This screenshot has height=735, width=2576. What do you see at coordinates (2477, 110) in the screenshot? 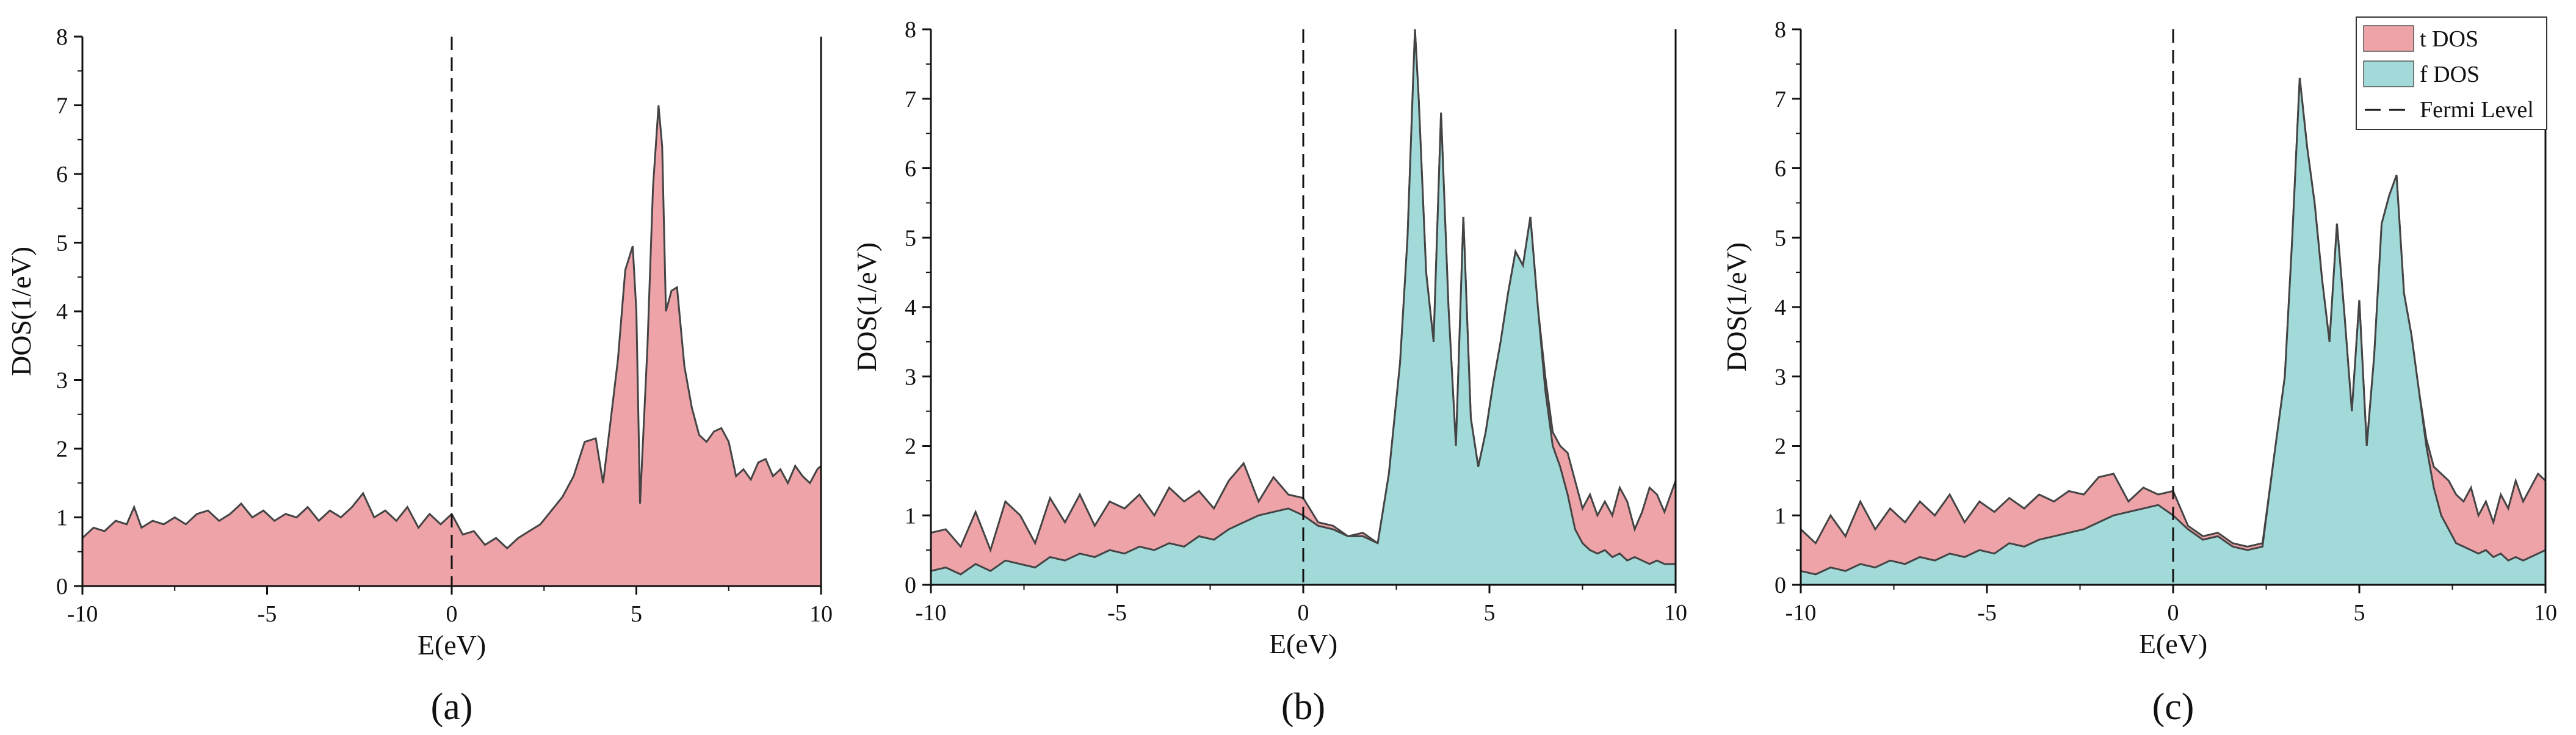
I see `legend-label: Fermi Level` at bounding box center [2477, 110].